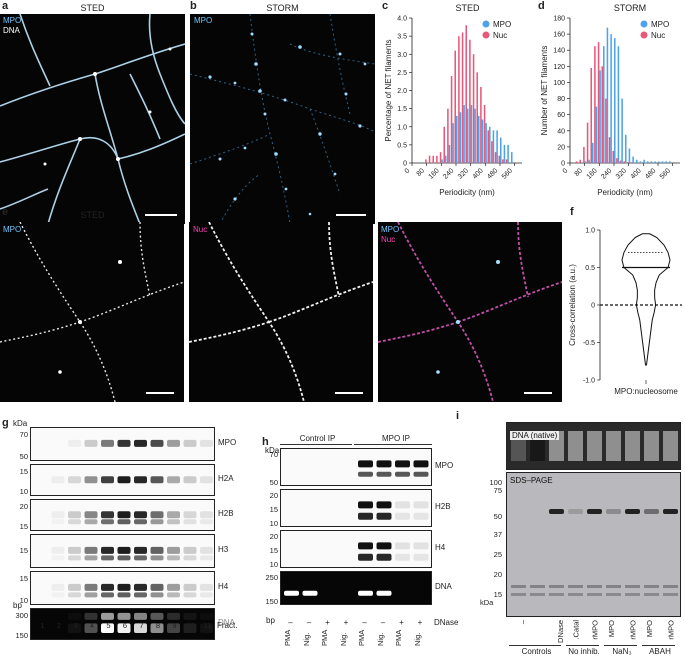  Describe the element at coordinates (576, 630) in the screenshot. I see `i-lane-label: Catal.` at that location.